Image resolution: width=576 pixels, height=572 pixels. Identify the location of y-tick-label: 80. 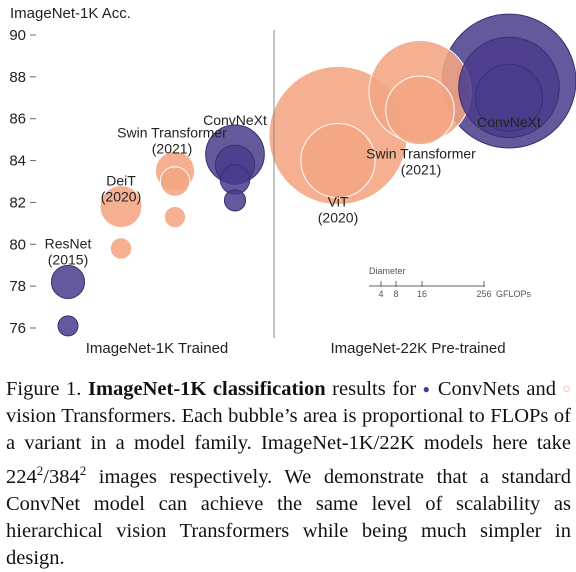
(17, 244).